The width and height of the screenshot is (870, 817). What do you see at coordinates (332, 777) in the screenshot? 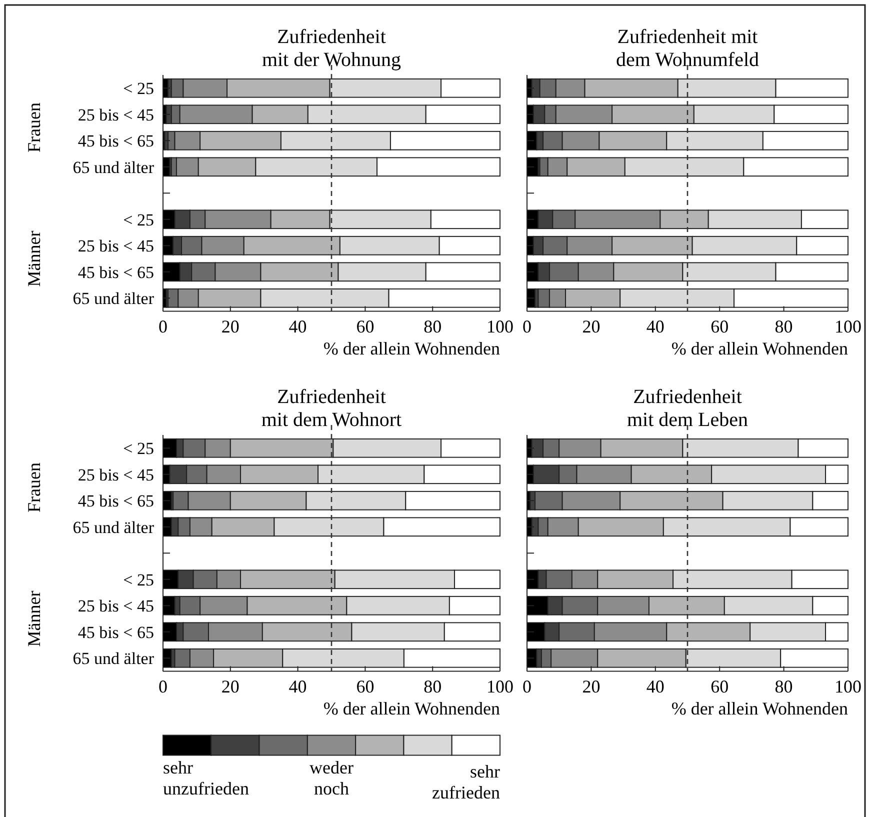
I see `legend-label: weder noch` at bounding box center [332, 777].